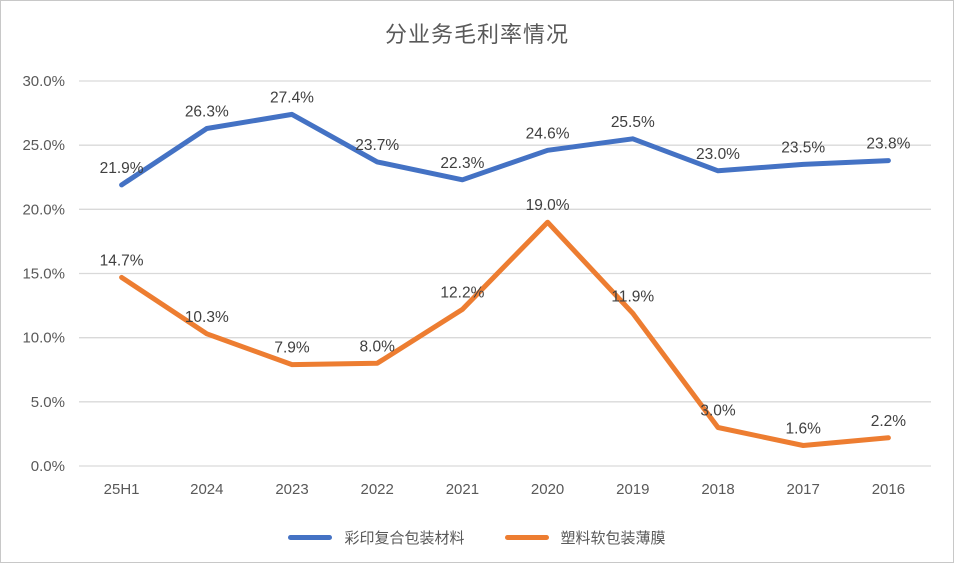 This screenshot has height=563, width=954. What do you see at coordinates (48, 466) in the screenshot?
I see `y-axis-tick-label: 0.0%` at bounding box center [48, 466].